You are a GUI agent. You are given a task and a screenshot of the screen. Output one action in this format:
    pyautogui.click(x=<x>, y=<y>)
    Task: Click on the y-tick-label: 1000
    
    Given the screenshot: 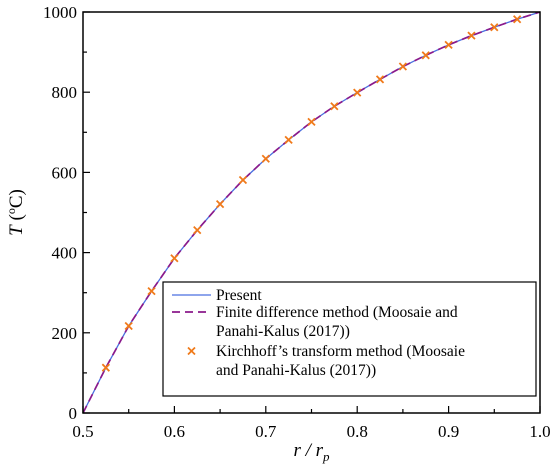 What is the action you would take?
    pyautogui.click(x=60, y=12)
    